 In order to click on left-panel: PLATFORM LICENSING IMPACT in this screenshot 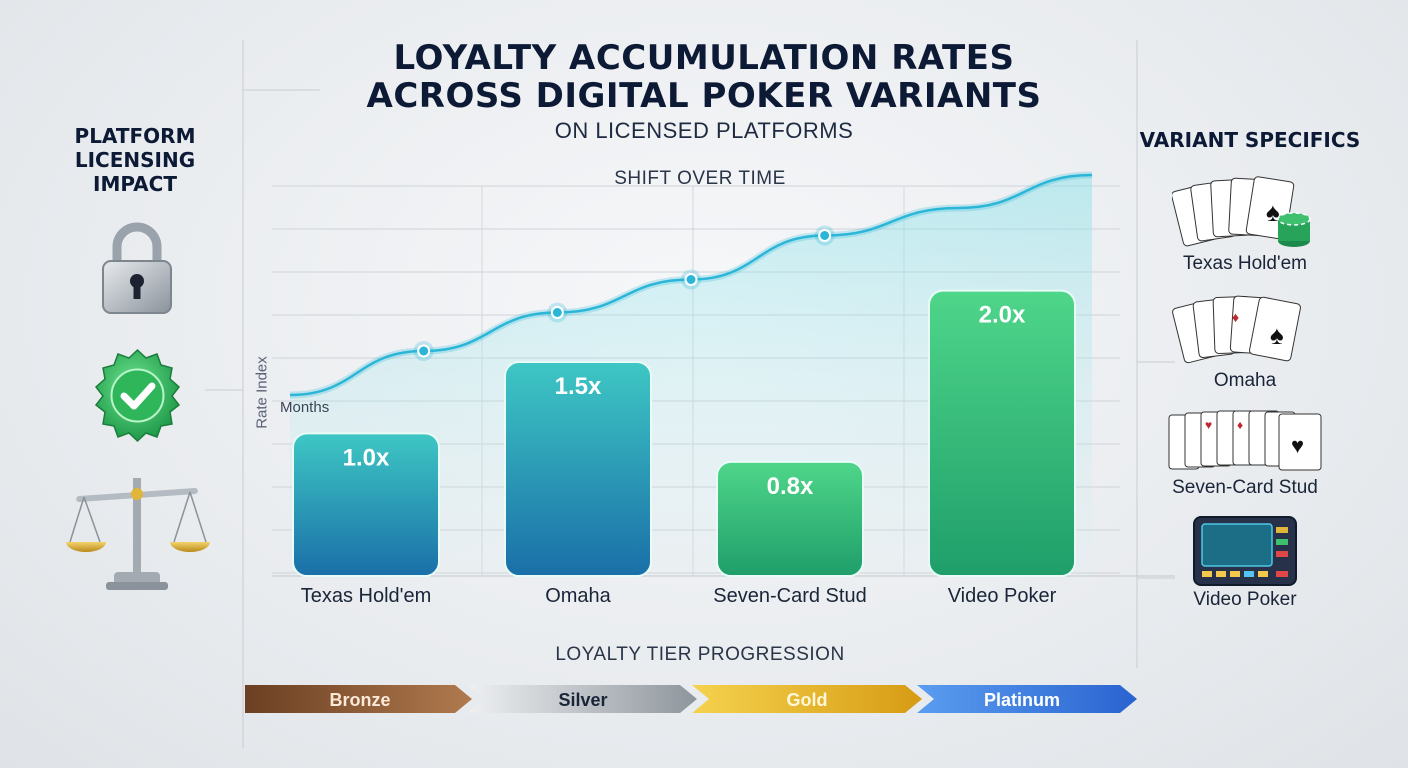, I will do `click(135, 160)`.